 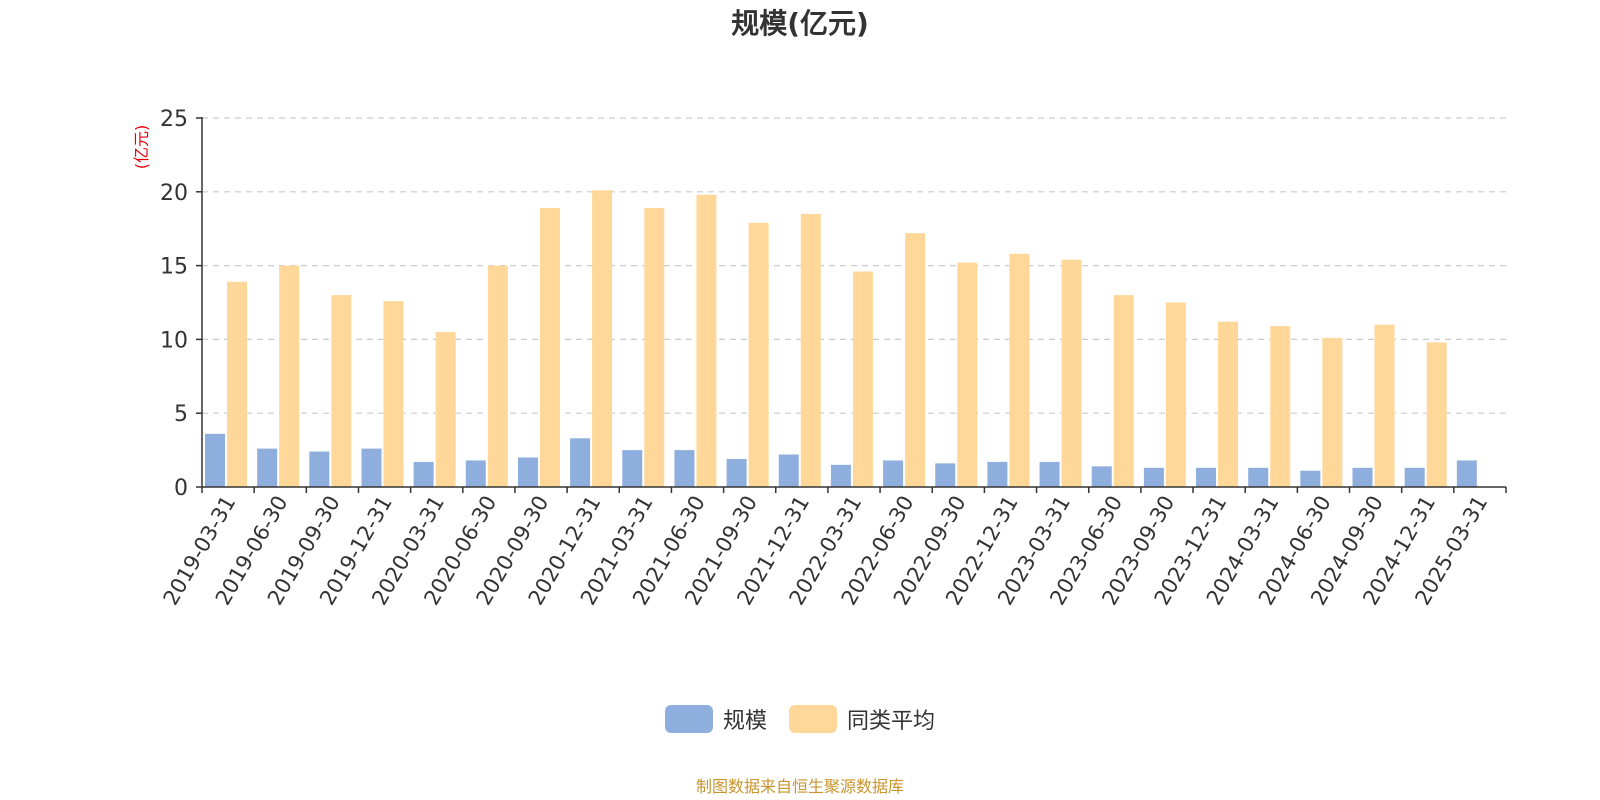 What do you see at coordinates (744, 721) in the screenshot?
I see `legend-label-series-0: 规模` at bounding box center [744, 721].